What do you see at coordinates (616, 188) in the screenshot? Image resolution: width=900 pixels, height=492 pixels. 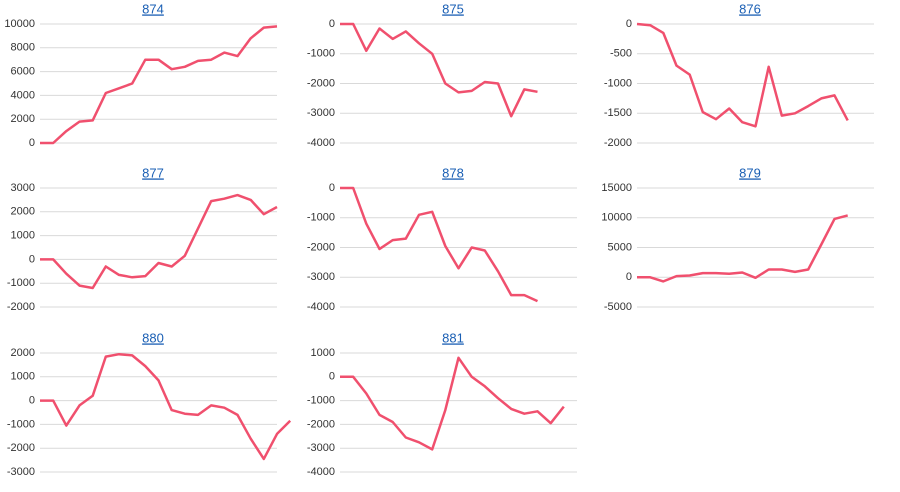 I see `y-tick-label: 15000` at bounding box center [616, 188].